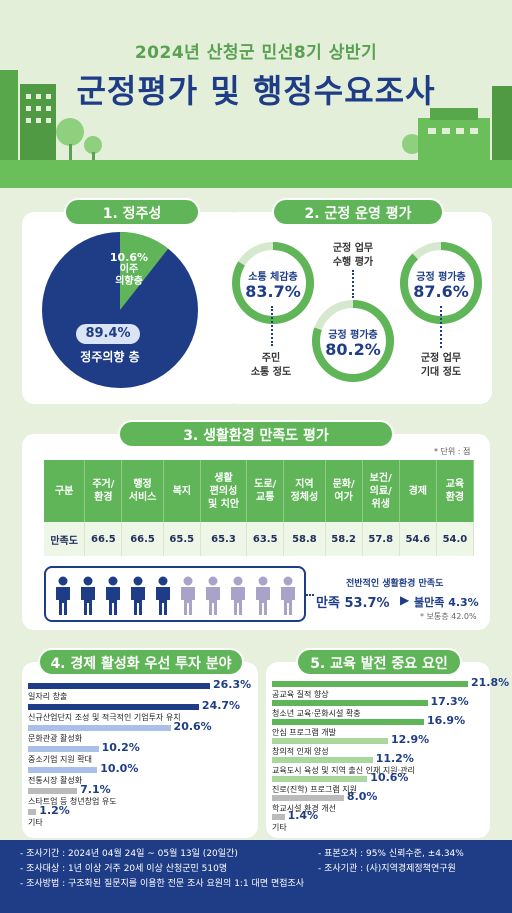 The image size is (512, 913). I want to click on dotted-connector, so click(310, 595).